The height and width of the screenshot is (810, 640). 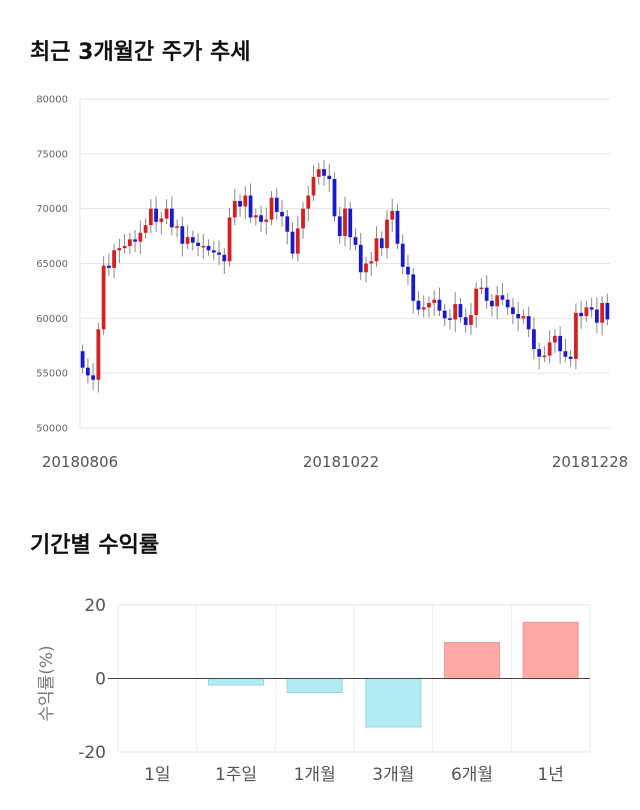 I want to click on category-label: 6개월, so click(x=472, y=775).